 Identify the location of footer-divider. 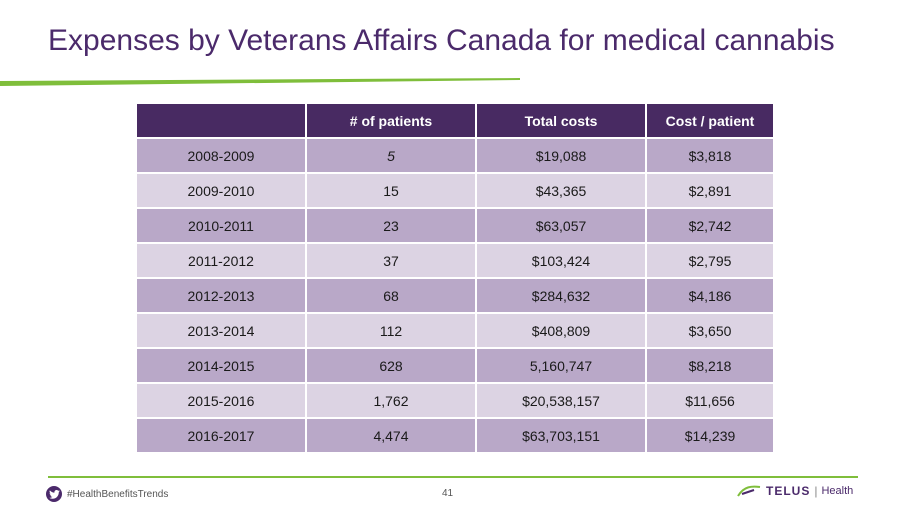
(453, 477).